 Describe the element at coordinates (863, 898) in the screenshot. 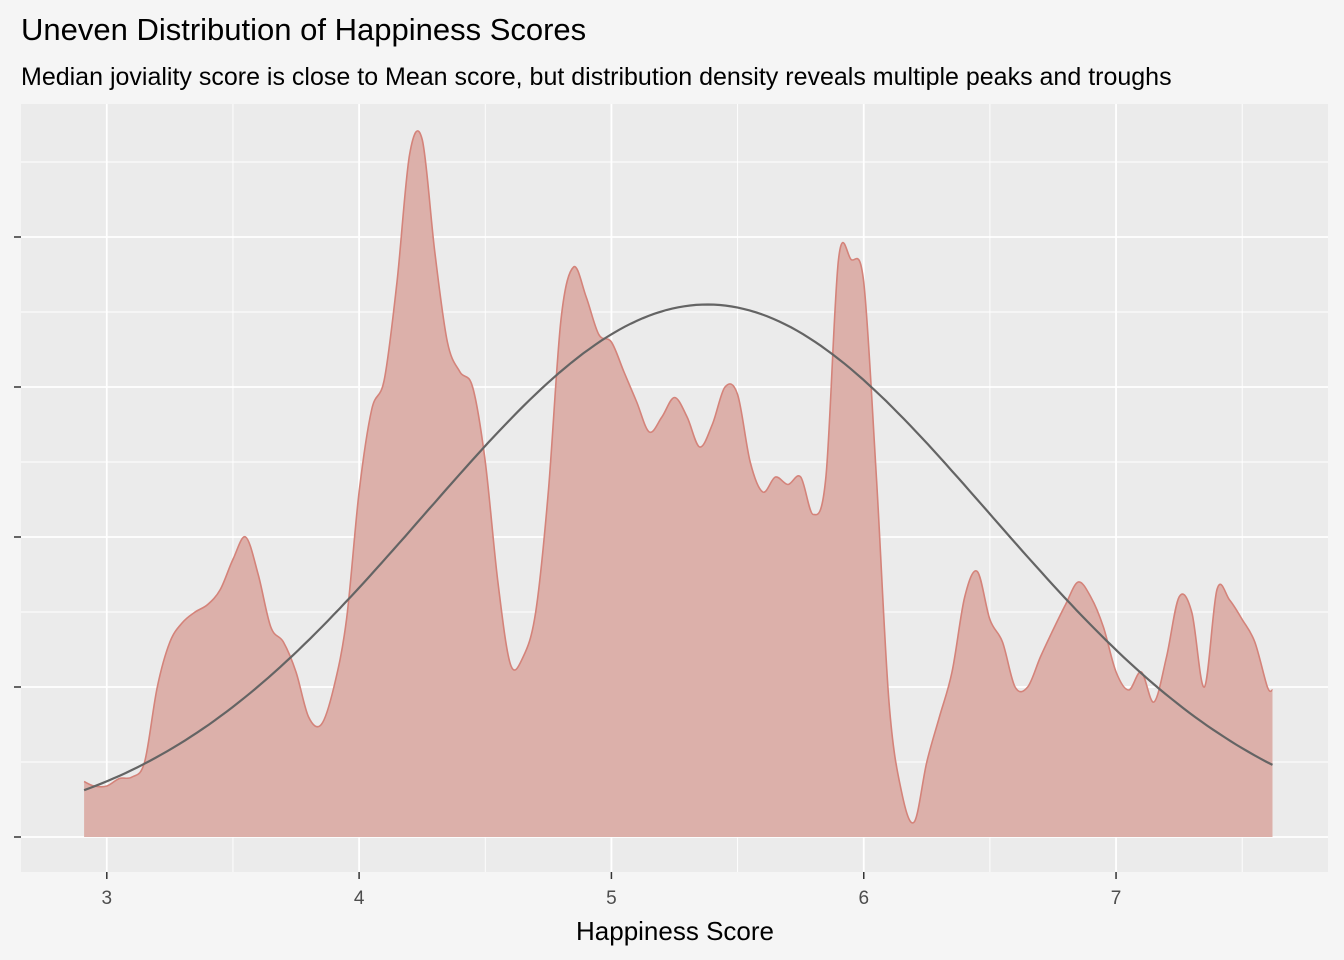

I see `x-tick-label: 6` at that location.